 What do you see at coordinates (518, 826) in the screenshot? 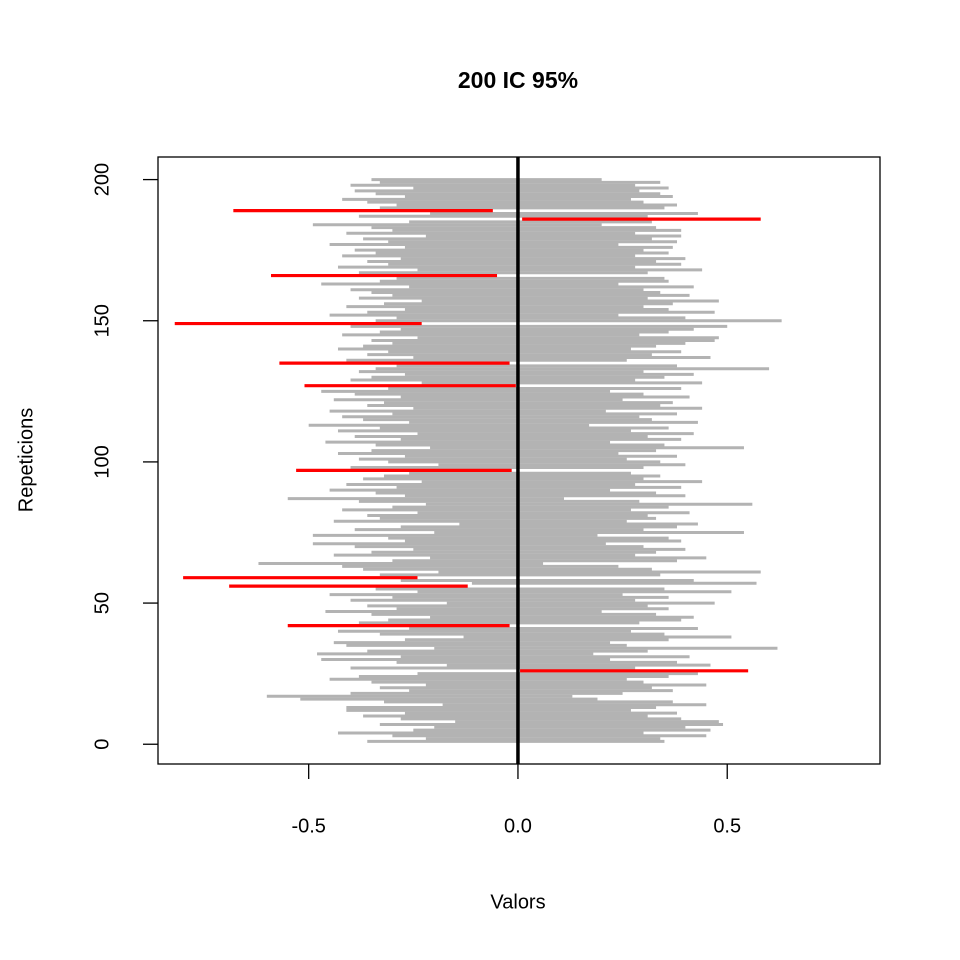
I see `x-tick-label: 0.0` at bounding box center [518, 826].